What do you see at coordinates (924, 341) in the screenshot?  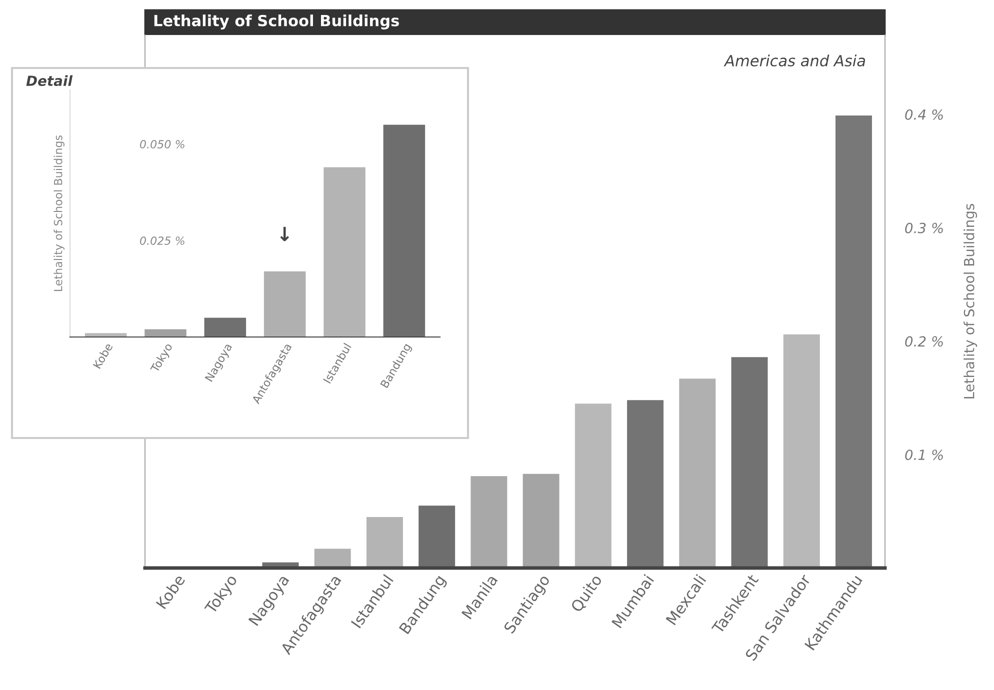 I see `y-tick-label: 0.2 %` at bounding box center [924, 341].